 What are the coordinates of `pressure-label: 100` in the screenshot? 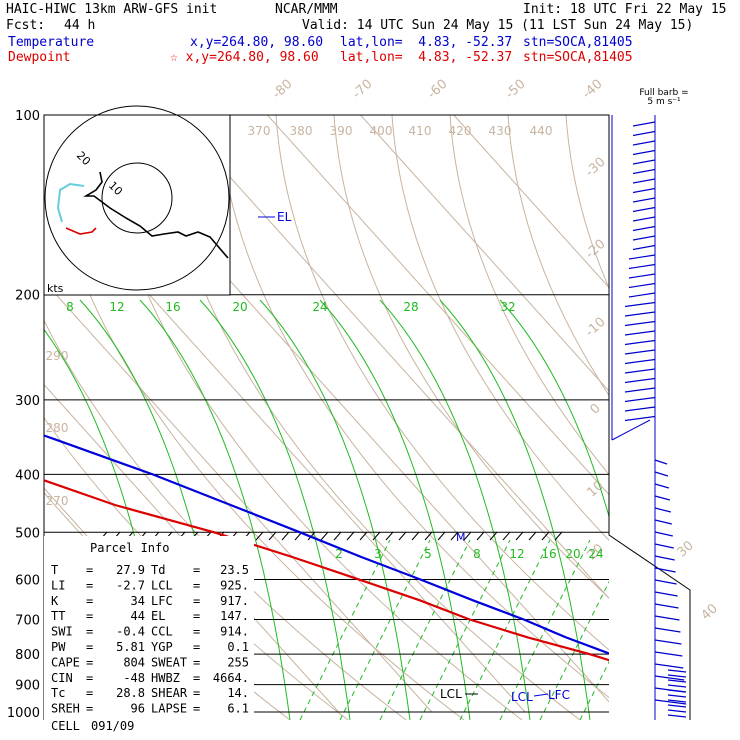 It's located at (27, 116).